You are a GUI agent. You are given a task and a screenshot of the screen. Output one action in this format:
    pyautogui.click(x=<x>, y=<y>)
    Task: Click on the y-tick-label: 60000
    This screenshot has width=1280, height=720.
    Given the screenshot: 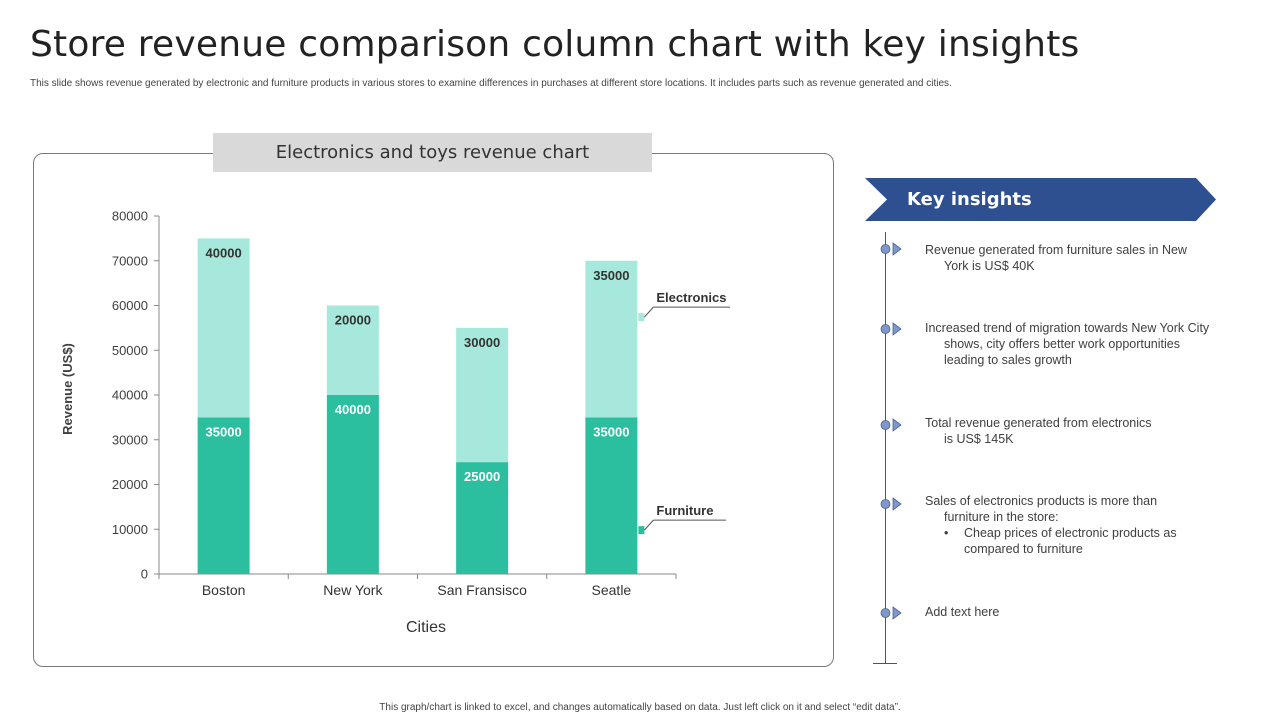 What is the action you would take?
    pyautogui.click(x=130, y=305)
    